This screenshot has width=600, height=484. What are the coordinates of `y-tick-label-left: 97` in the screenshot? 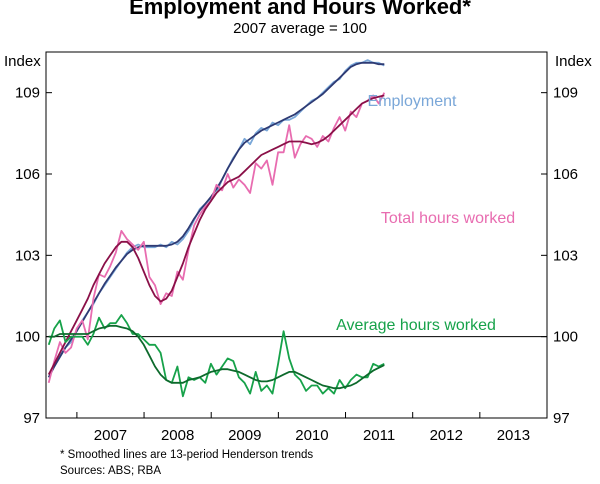 It's located at (31, 418).